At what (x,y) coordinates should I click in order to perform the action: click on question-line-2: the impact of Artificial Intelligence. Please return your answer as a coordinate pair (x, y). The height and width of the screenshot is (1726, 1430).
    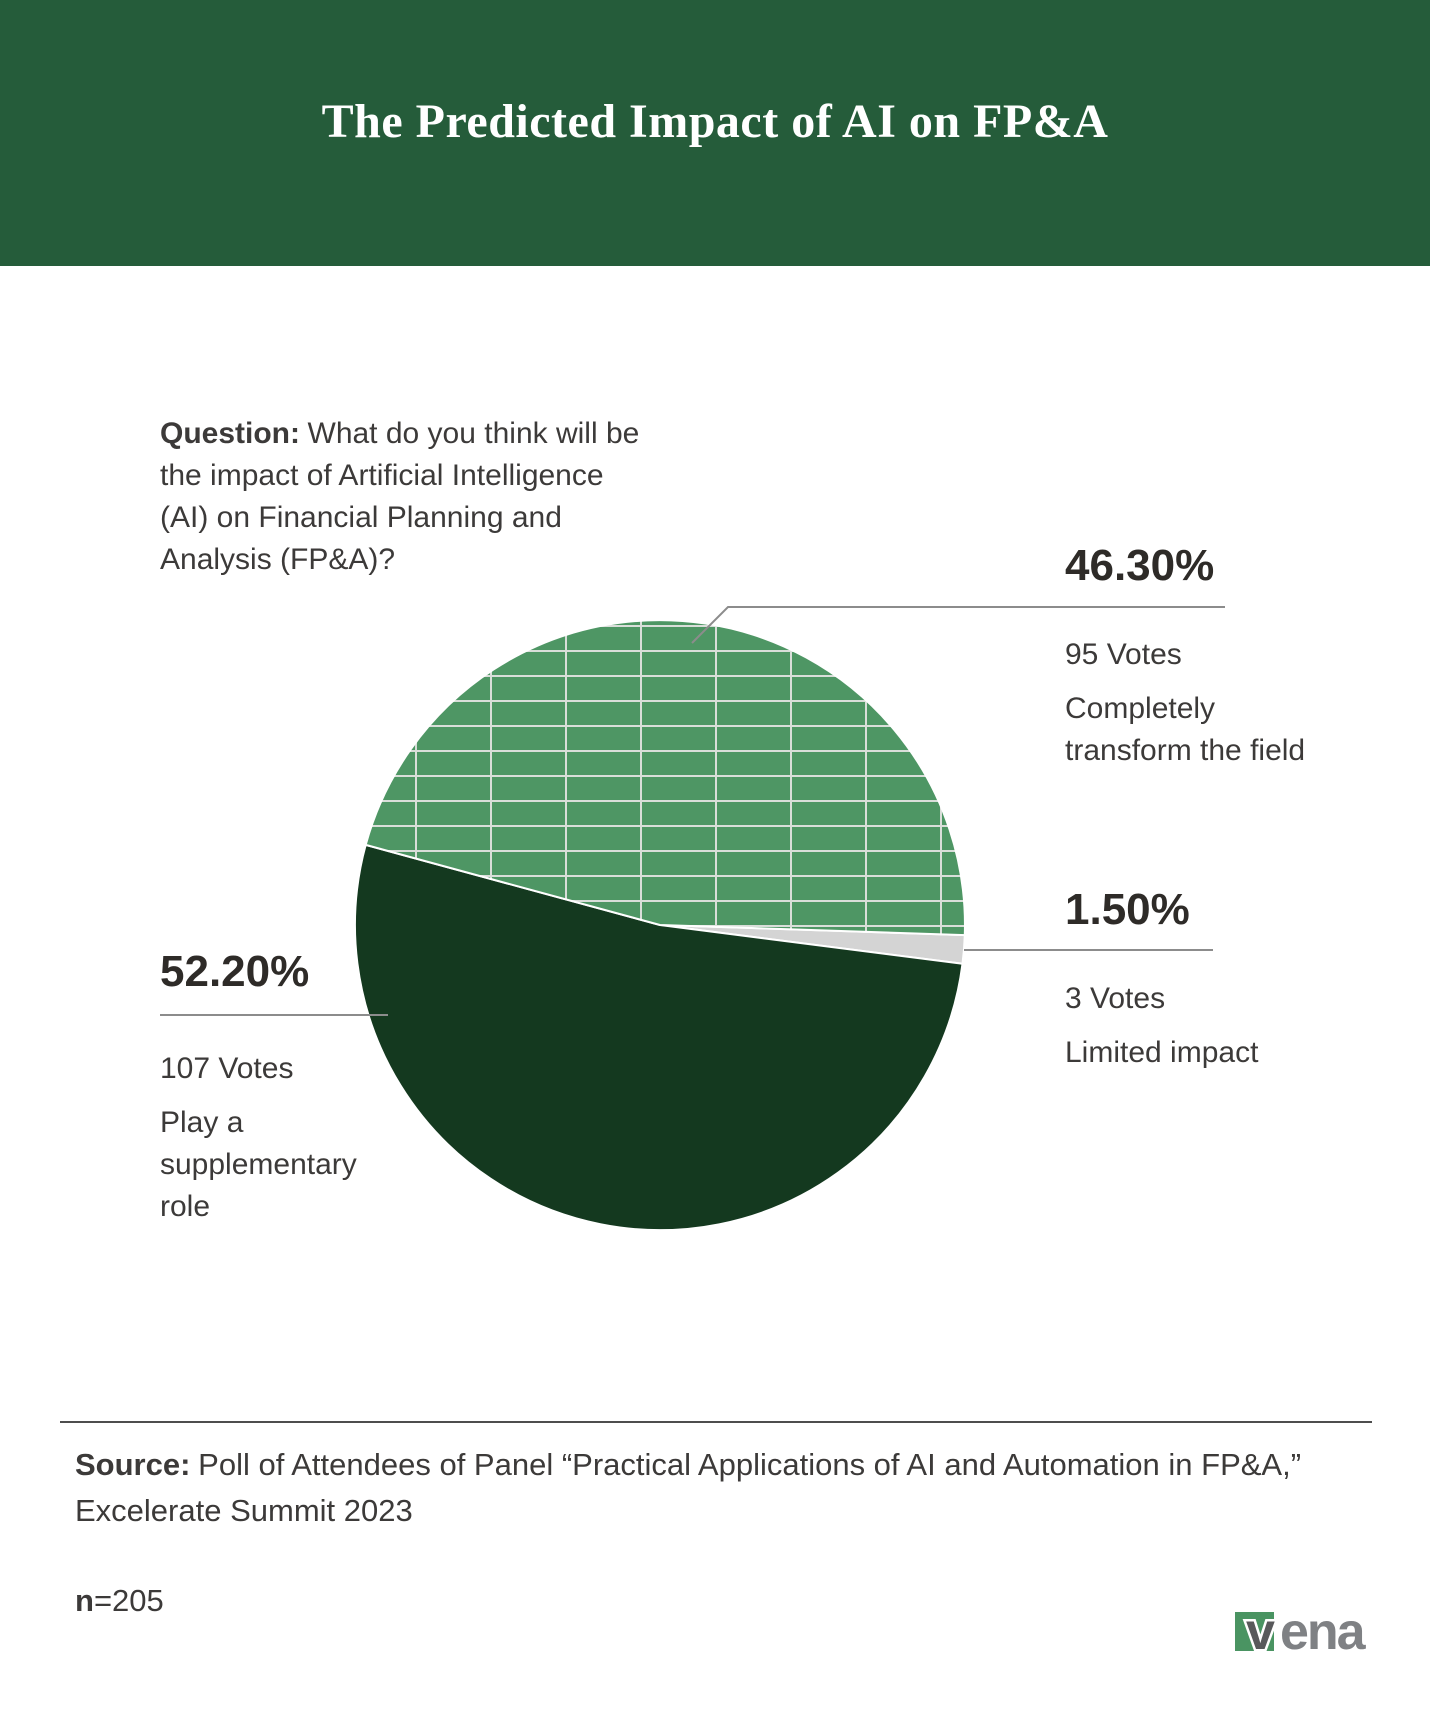
    Looking at the image, I should click on (382, 475).